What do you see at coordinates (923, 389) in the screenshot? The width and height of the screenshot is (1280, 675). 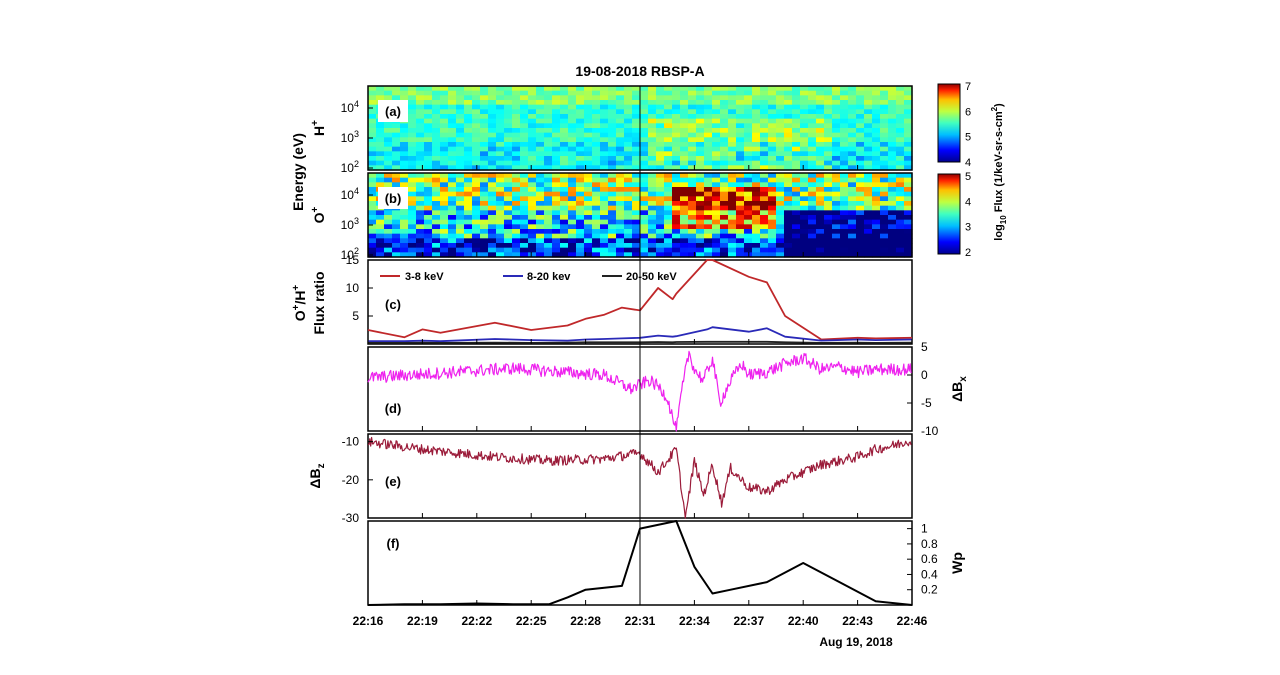 I see `panel-d-y-ticks: 50-5-10` at bounding box center [923, 389].